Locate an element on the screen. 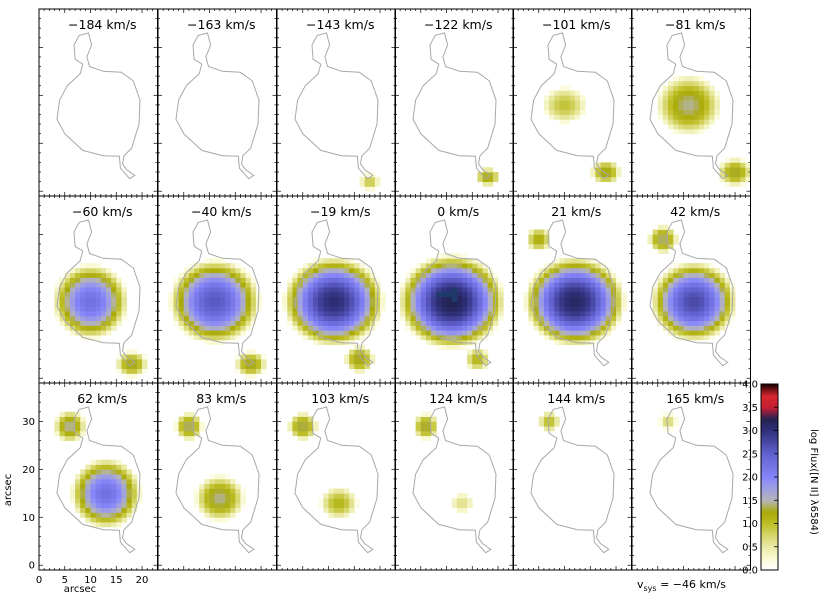 This screenshot has width=830, height=604. velocity-label: 165 km/s is located at coordinates (695, 398).